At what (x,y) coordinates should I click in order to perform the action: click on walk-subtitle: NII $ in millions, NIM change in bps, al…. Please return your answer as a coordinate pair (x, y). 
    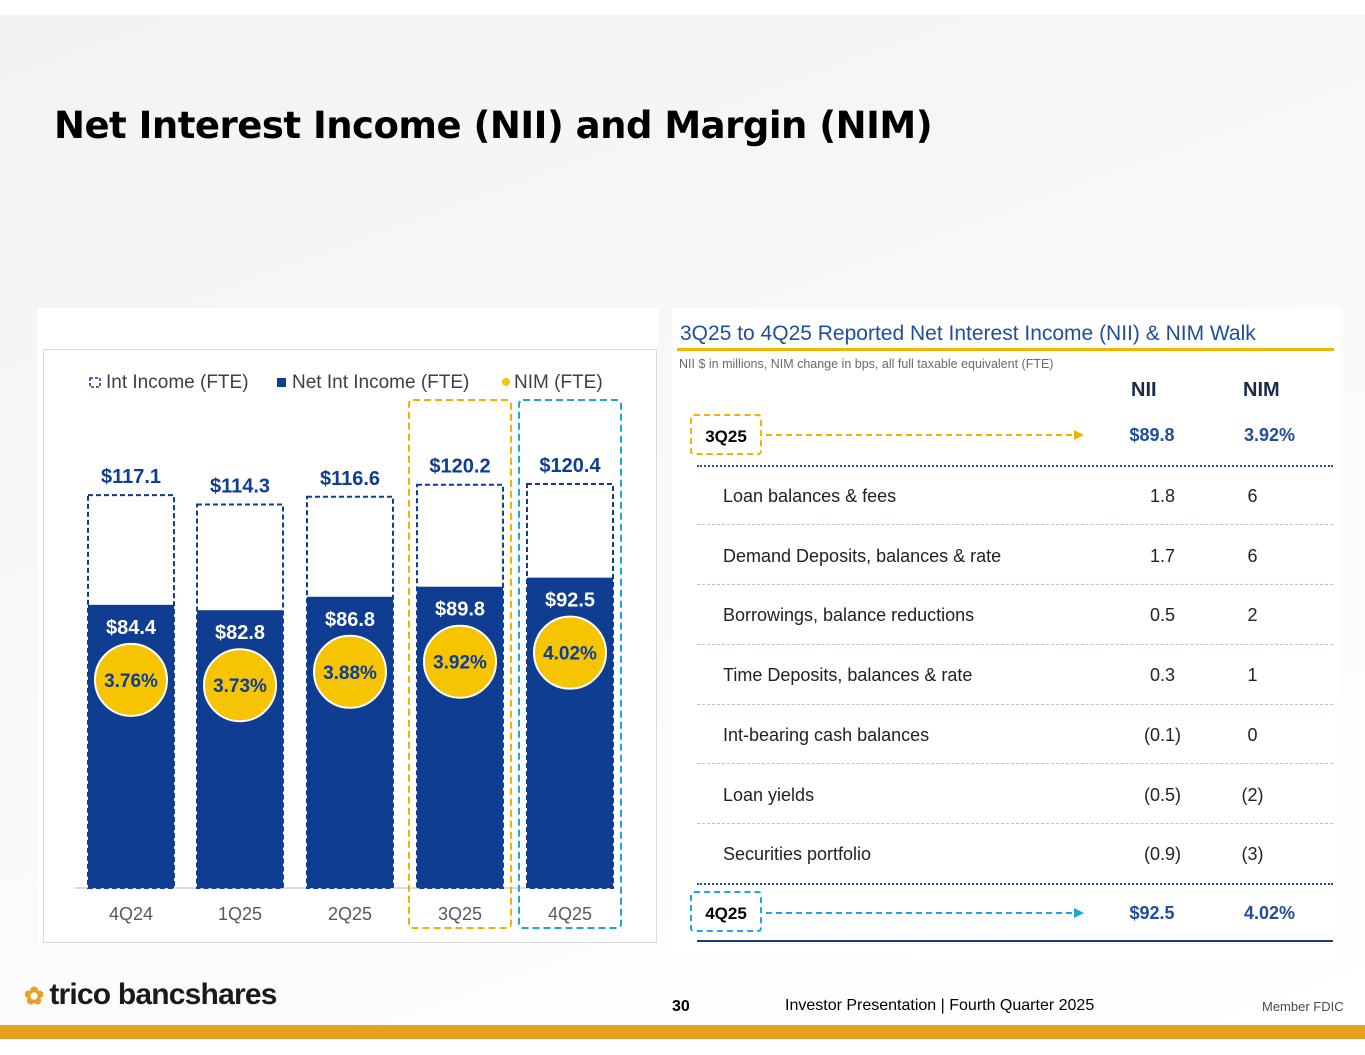
    Looking at the image, I should click on (866, 364).